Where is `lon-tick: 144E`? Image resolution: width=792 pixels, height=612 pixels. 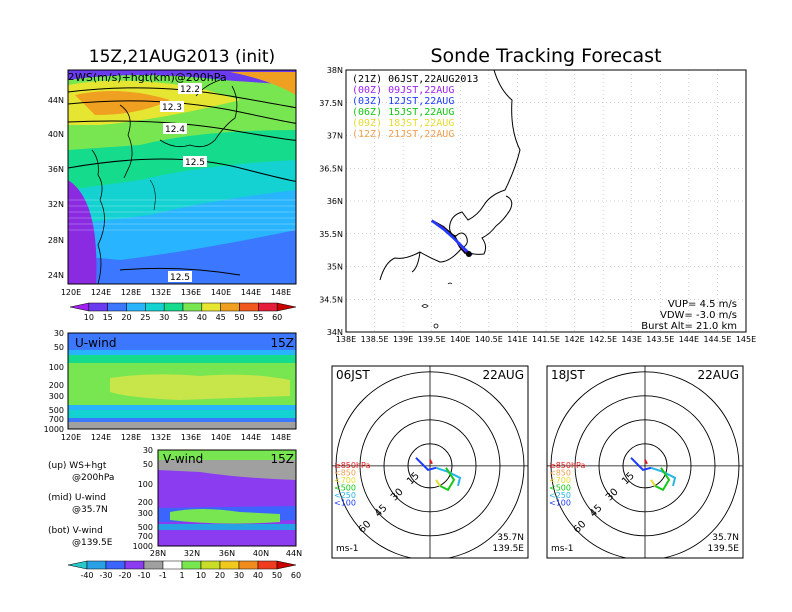
lon-tick: 144E is located at coordinates (689, 339).